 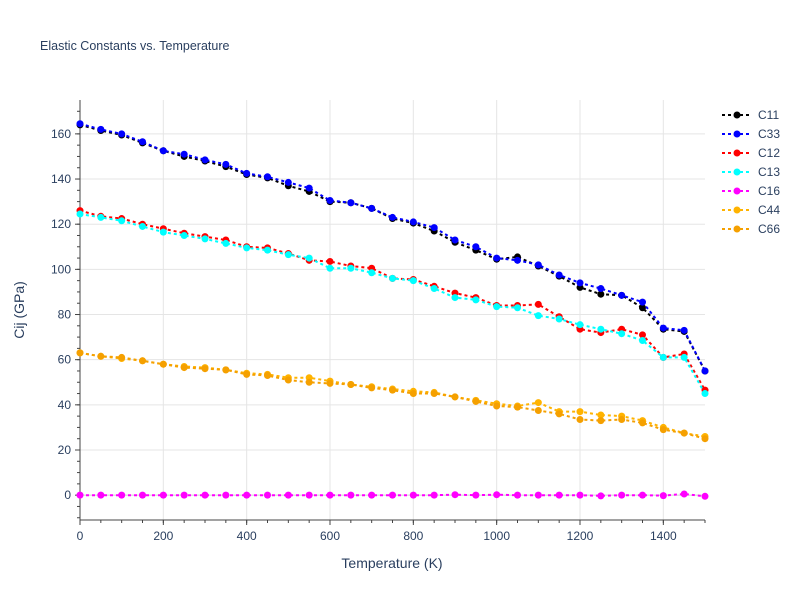 What do you see at coordinates (163, 536) in the screenshot?
I see `x-tick-label: 200` at bounding box center [163, 536].